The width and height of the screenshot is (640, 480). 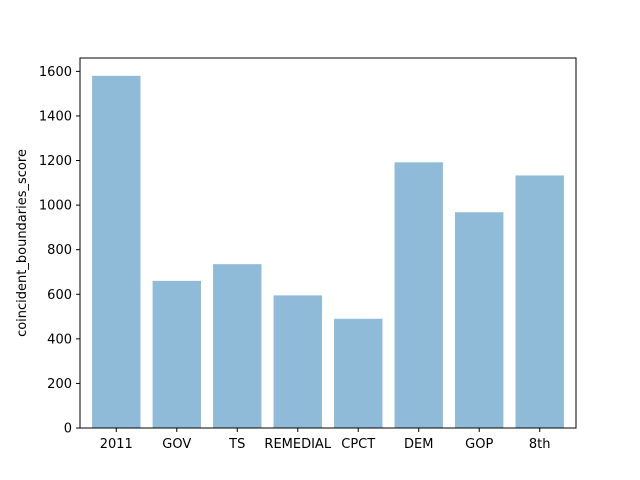 What do you see at coordinates (479, 444) in the screenshot?
I see `x-tick-label: GOP` at bounding box center [479, 444].